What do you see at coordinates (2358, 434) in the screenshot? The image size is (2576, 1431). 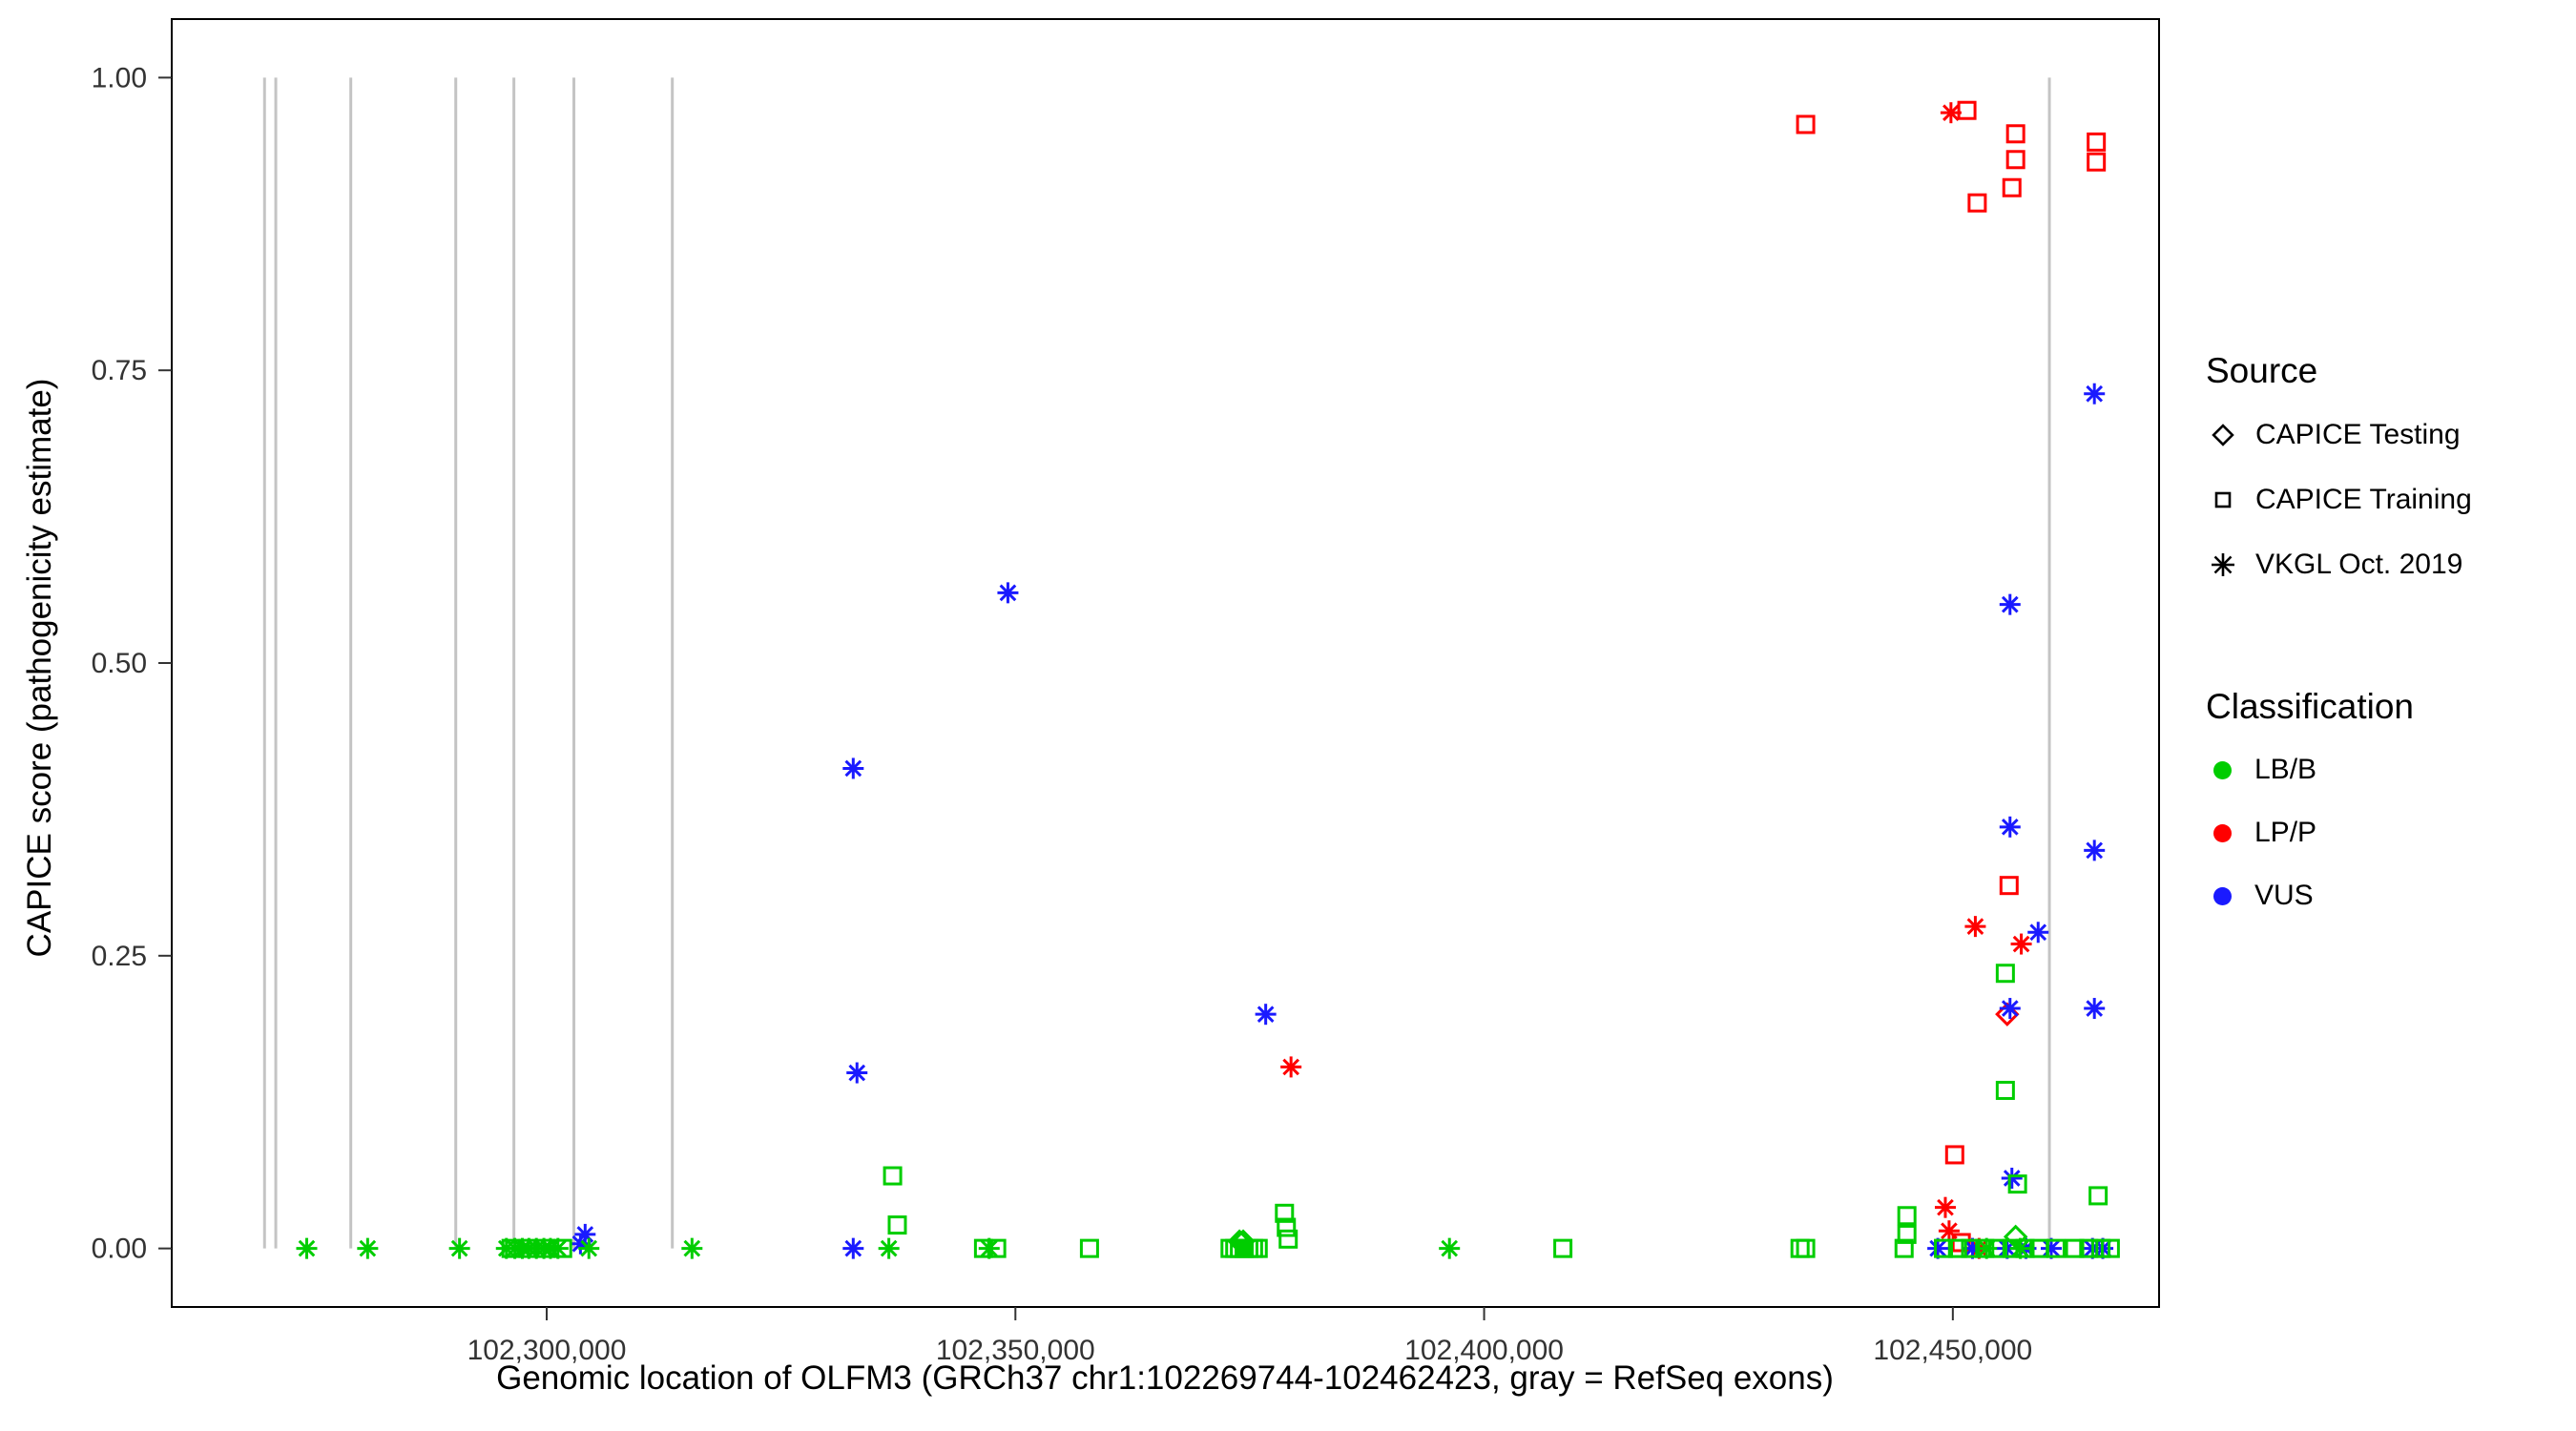 I see `legend-item-label: CAPICE Testing` at bounding box center [2358, 434].